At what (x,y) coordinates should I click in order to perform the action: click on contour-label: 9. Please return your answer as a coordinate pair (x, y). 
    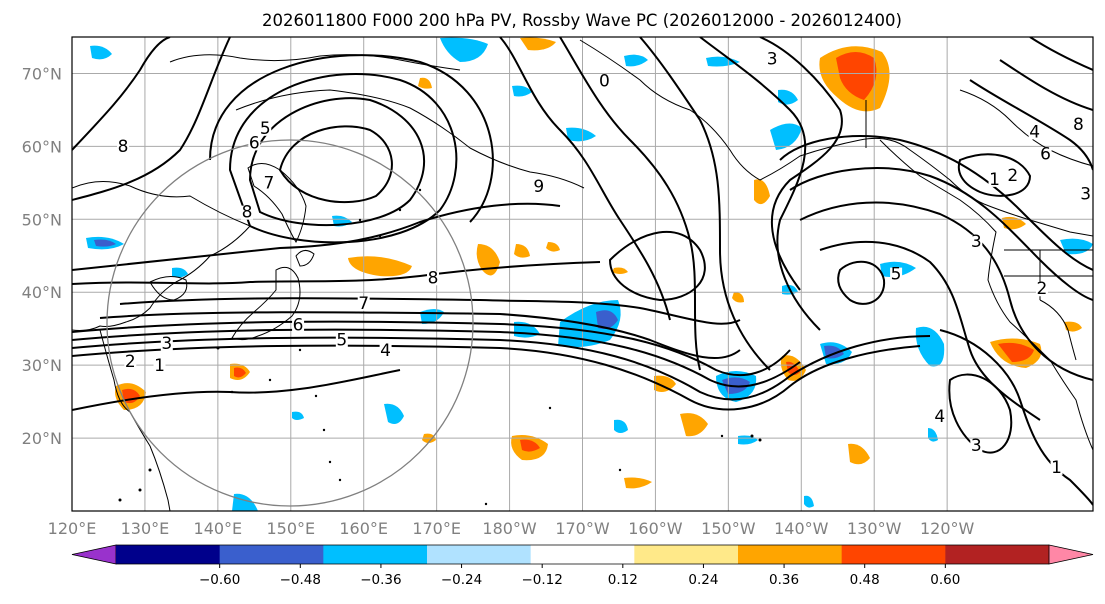
    Looking at the image, I should click on (538, 187).